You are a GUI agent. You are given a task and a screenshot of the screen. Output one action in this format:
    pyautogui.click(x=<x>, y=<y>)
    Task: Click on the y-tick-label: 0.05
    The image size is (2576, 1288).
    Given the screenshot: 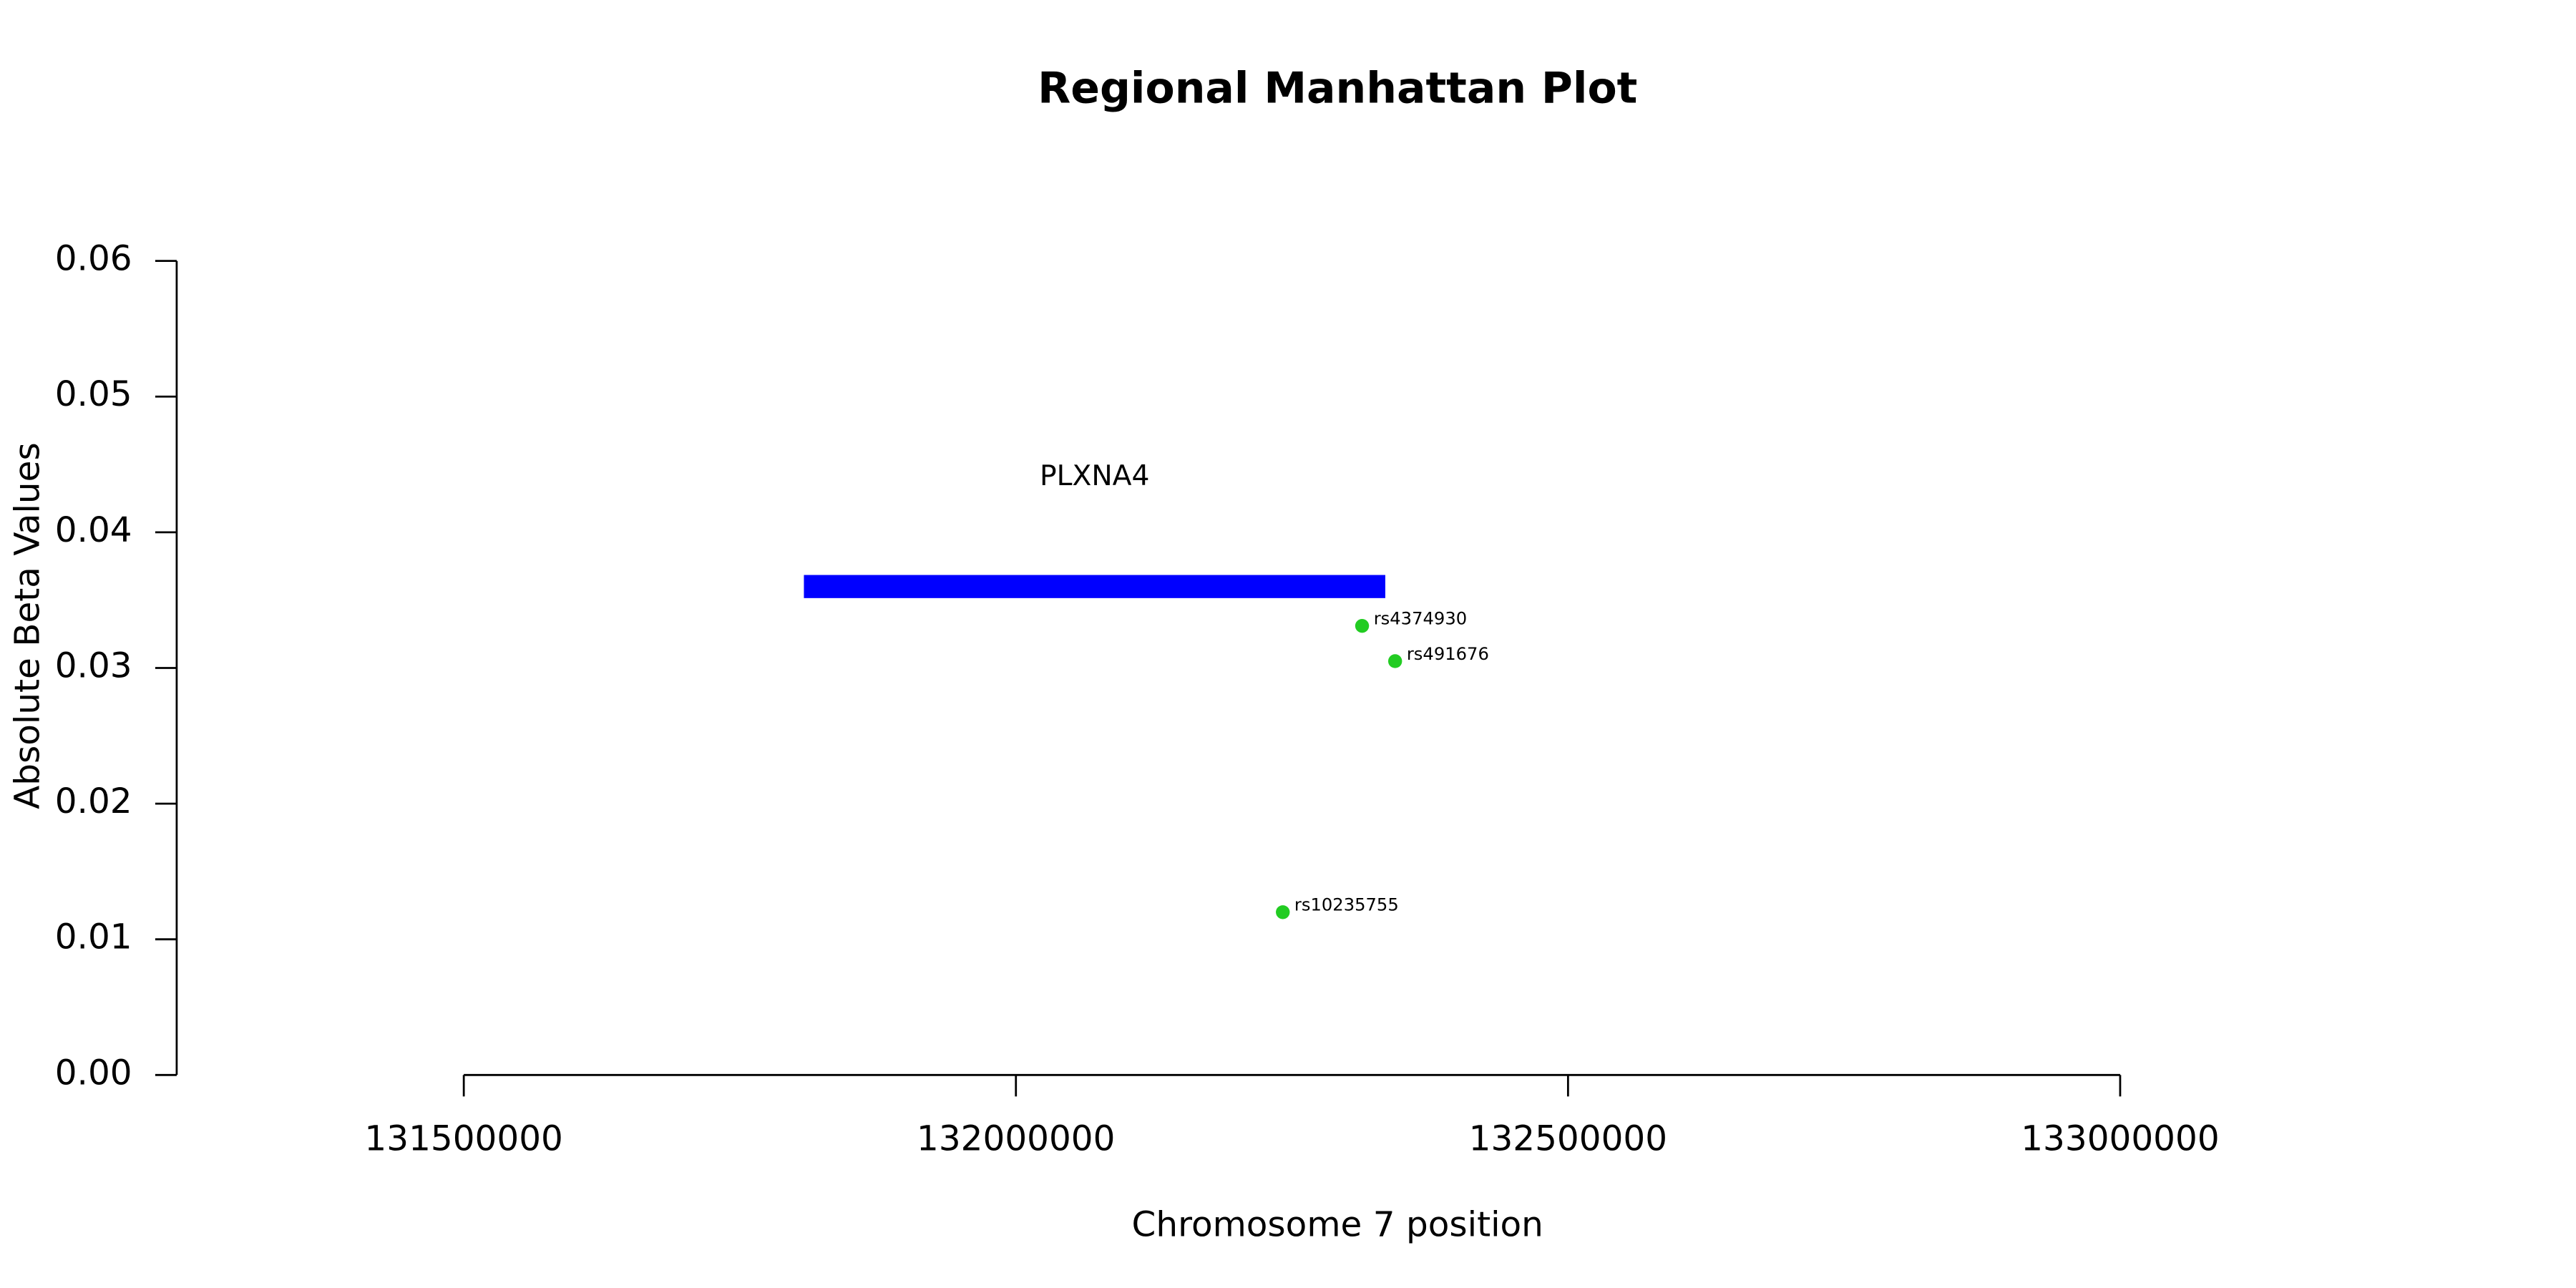 What is the action you would take?
    pyautogui.click(x=93, y=394)
    